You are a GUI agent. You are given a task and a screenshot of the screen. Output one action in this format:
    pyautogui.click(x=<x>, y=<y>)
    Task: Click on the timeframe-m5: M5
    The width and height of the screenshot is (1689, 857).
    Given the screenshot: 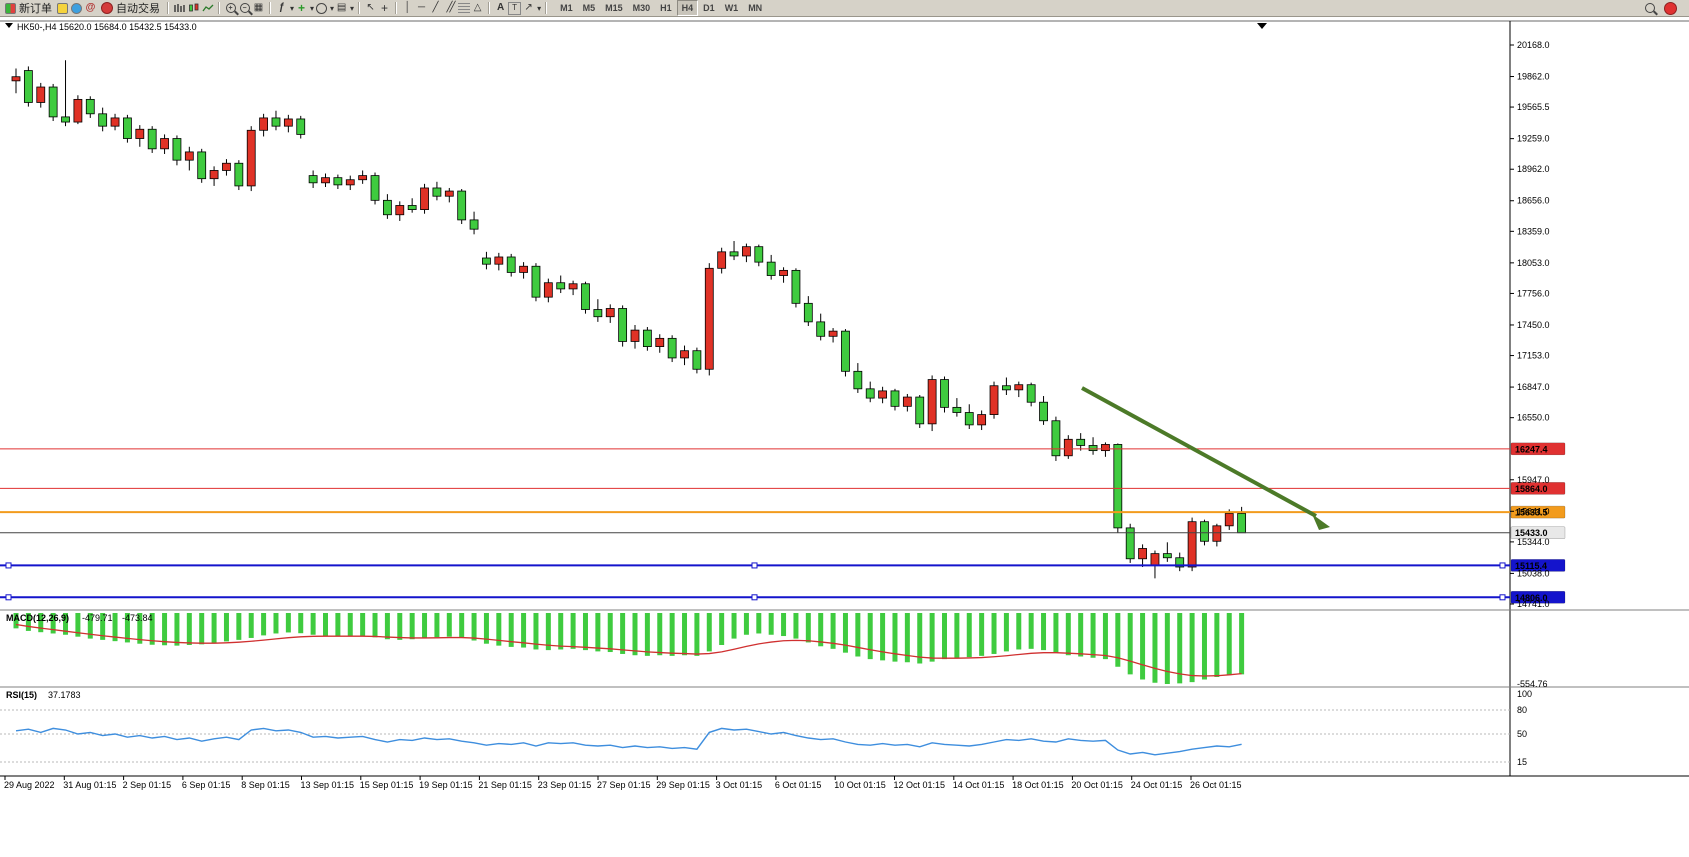 What is the action you would take?
    pyautogui.click(x=589, y=8)
    